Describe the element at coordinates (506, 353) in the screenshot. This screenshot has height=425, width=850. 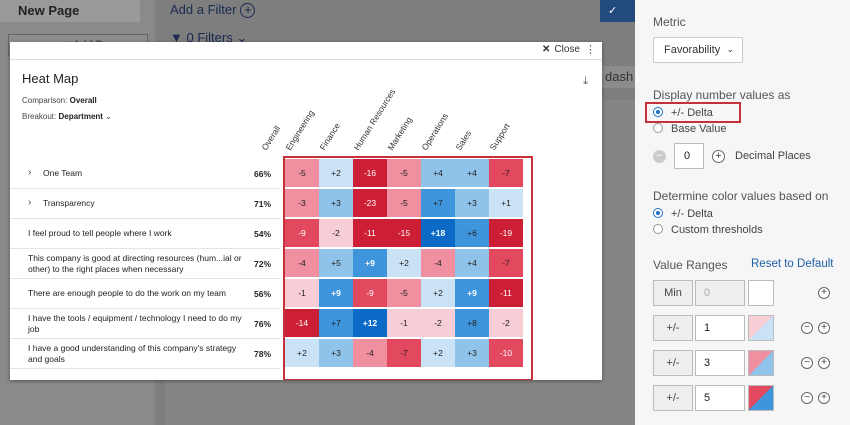
I see `heat-map-cell: -10` at that location.